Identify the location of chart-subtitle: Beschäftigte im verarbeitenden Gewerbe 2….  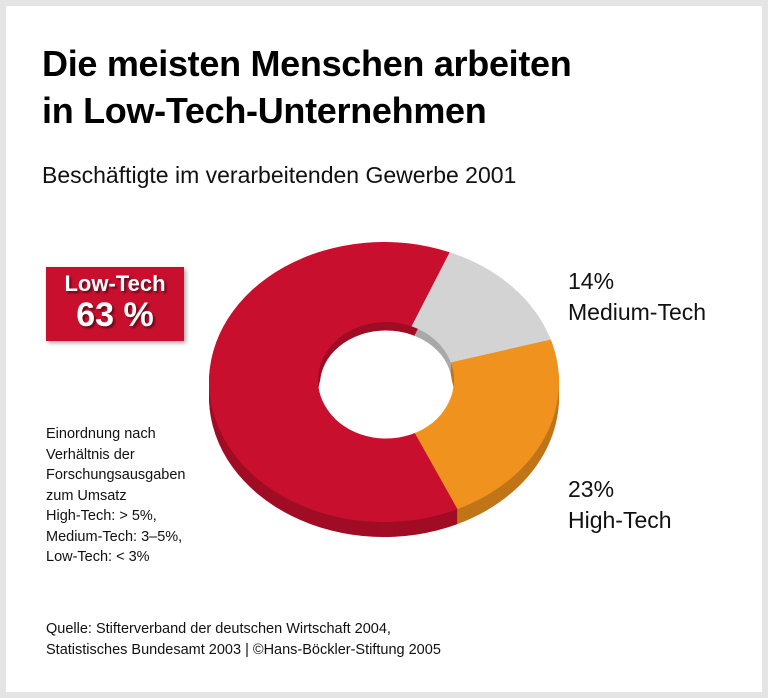
(279, 175).